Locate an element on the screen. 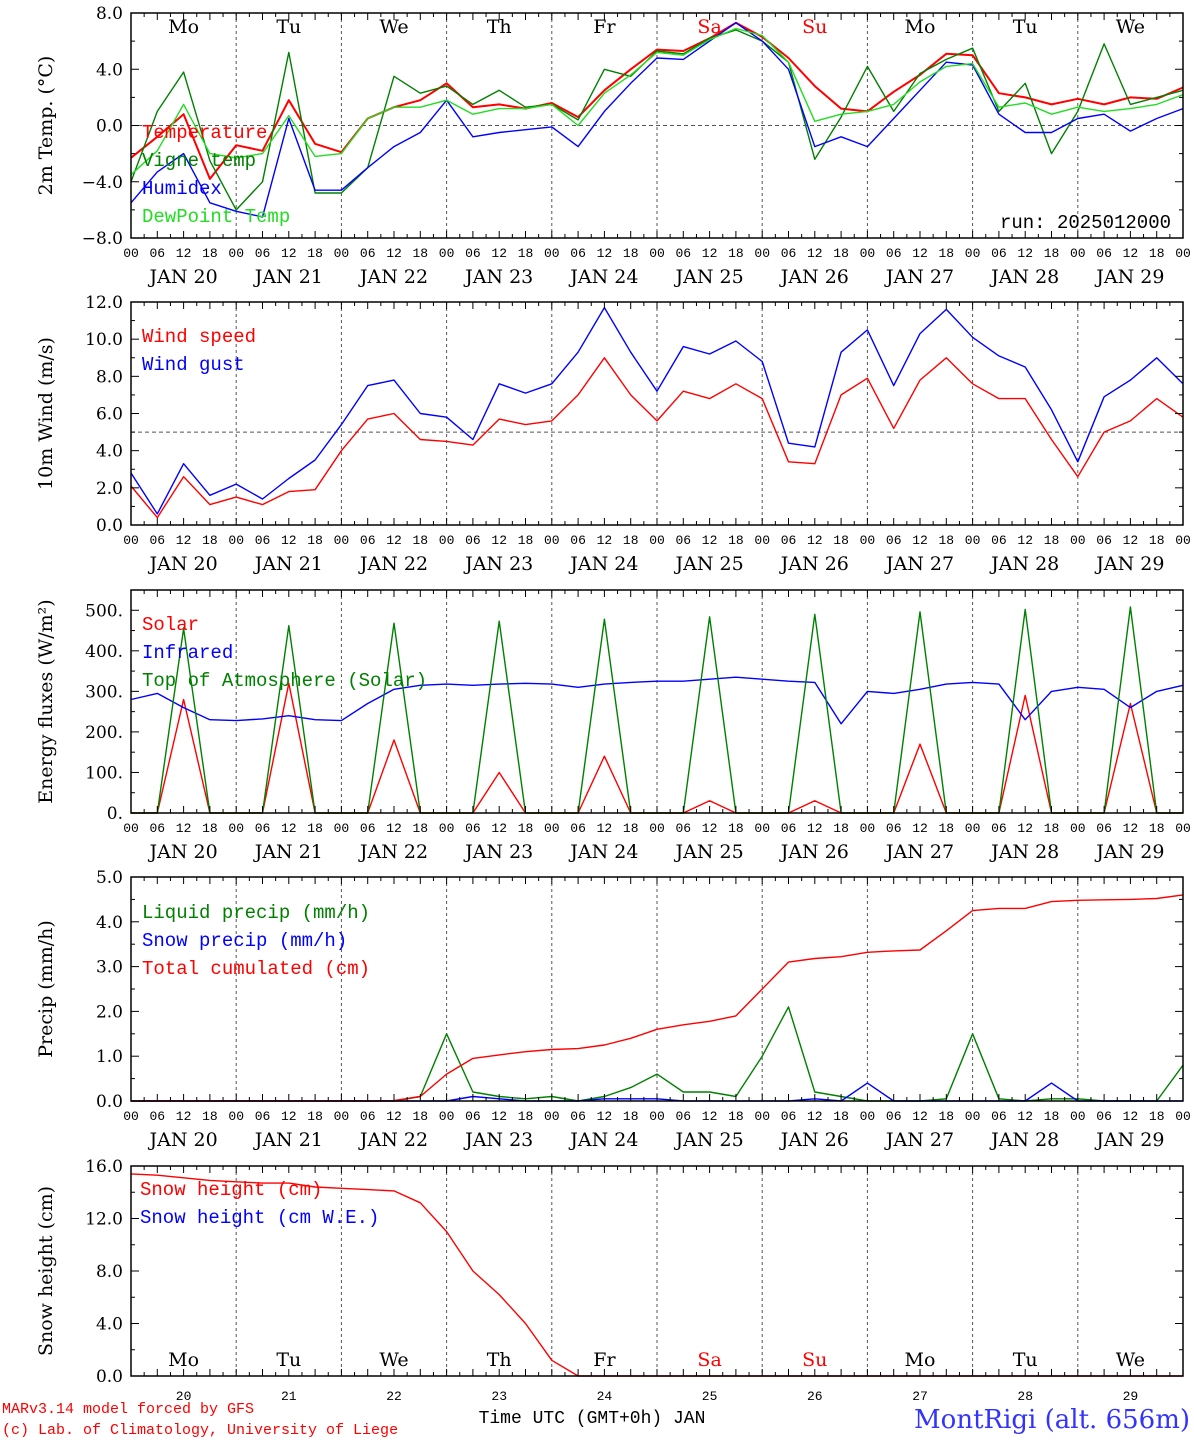 This screenshot has height=1445, width=1194. y-tick-label: 16.0 is located at coordinates (104, 1167).